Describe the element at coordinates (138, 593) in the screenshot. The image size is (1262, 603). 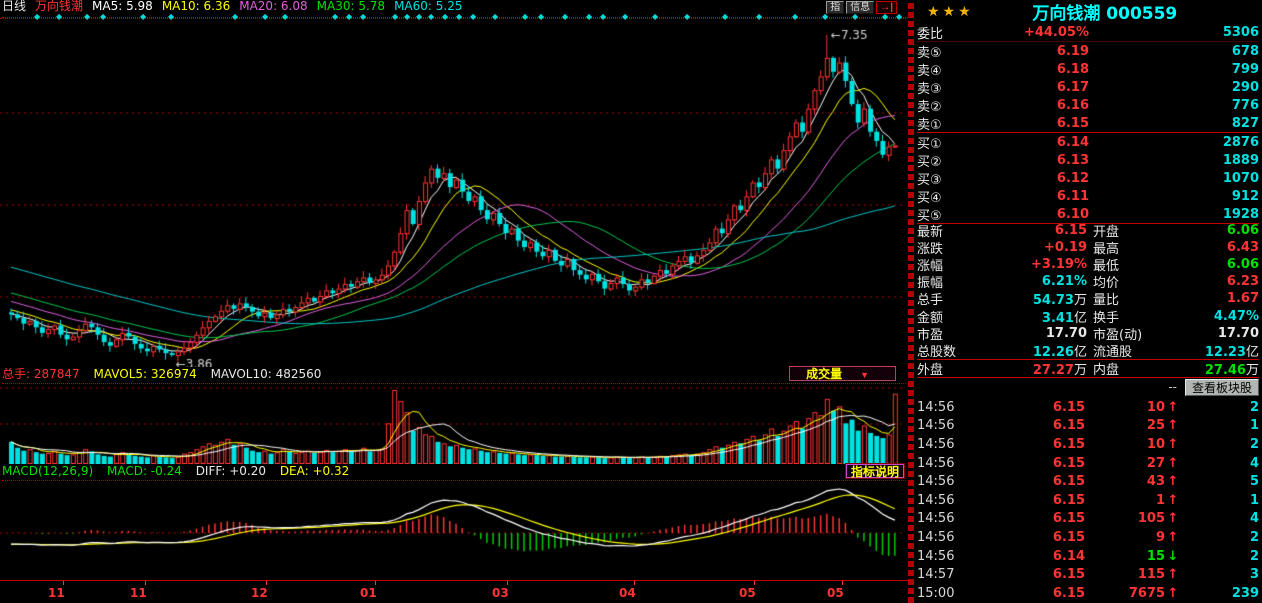
I see `axis-label: 11` at that location.